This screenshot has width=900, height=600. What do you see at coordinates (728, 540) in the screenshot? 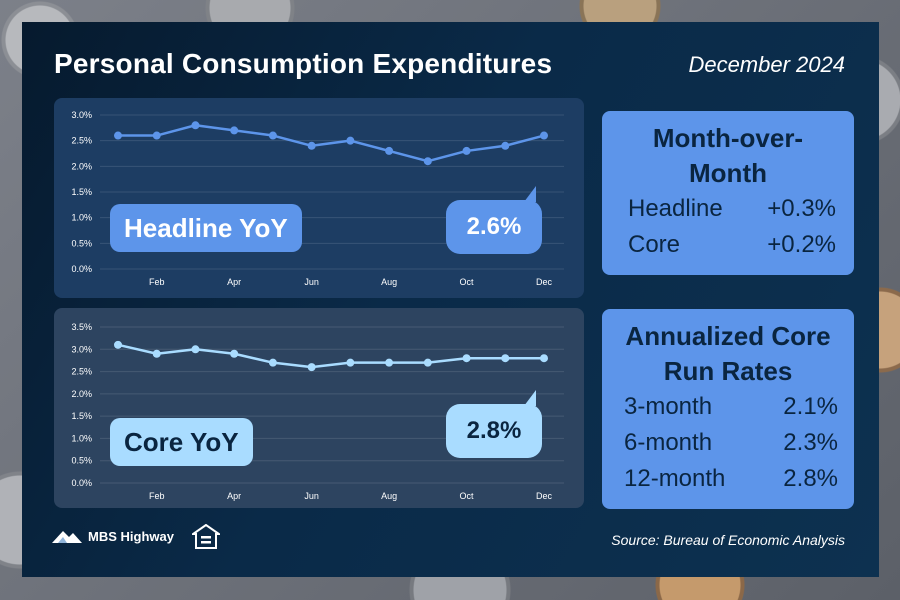
I see `source-note: Source: Bureau of Economic Analysis` at bounding box center [728, 540].